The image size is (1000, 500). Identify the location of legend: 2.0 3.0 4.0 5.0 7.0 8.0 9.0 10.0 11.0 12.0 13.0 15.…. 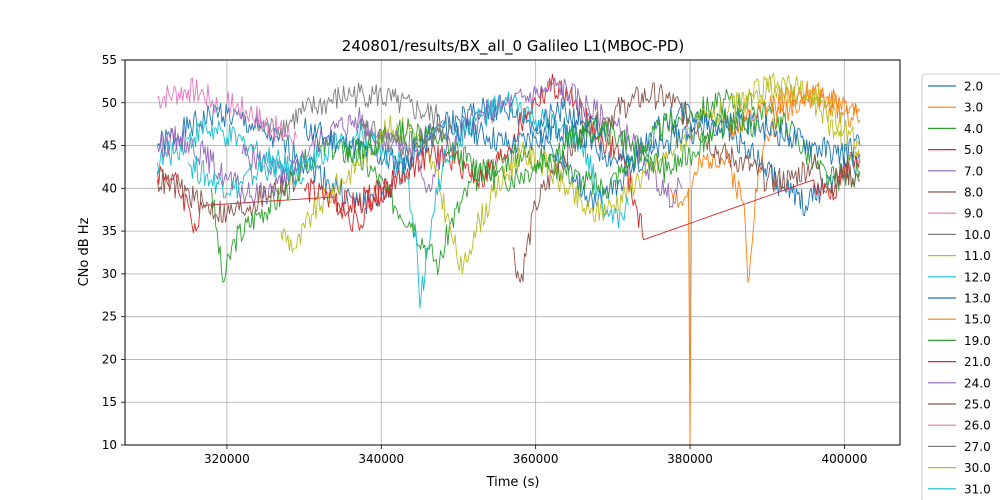
(960, 286).